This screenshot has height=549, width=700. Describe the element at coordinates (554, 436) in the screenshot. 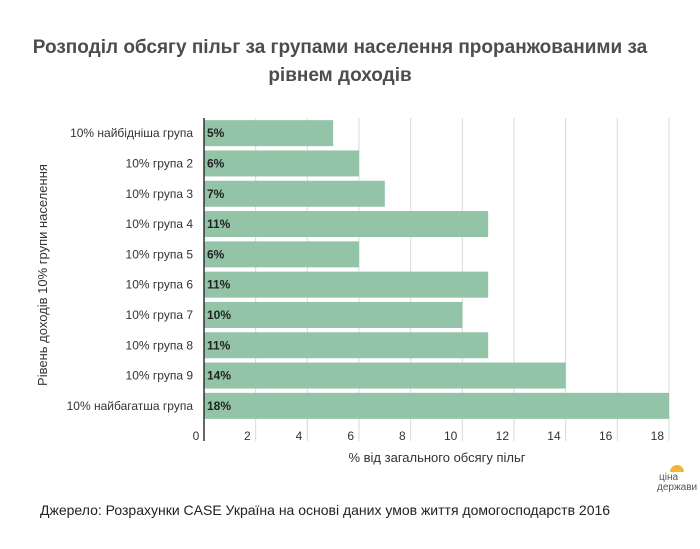

I see `x-tick-label: 14` at that location.